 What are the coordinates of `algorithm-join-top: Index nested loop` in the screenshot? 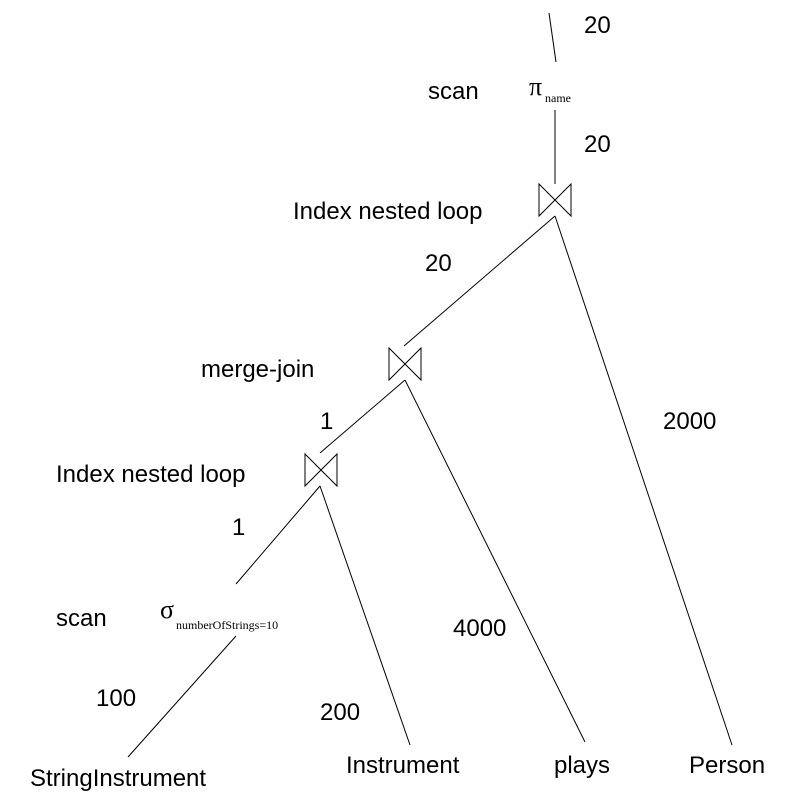 It's located at (387, 211).